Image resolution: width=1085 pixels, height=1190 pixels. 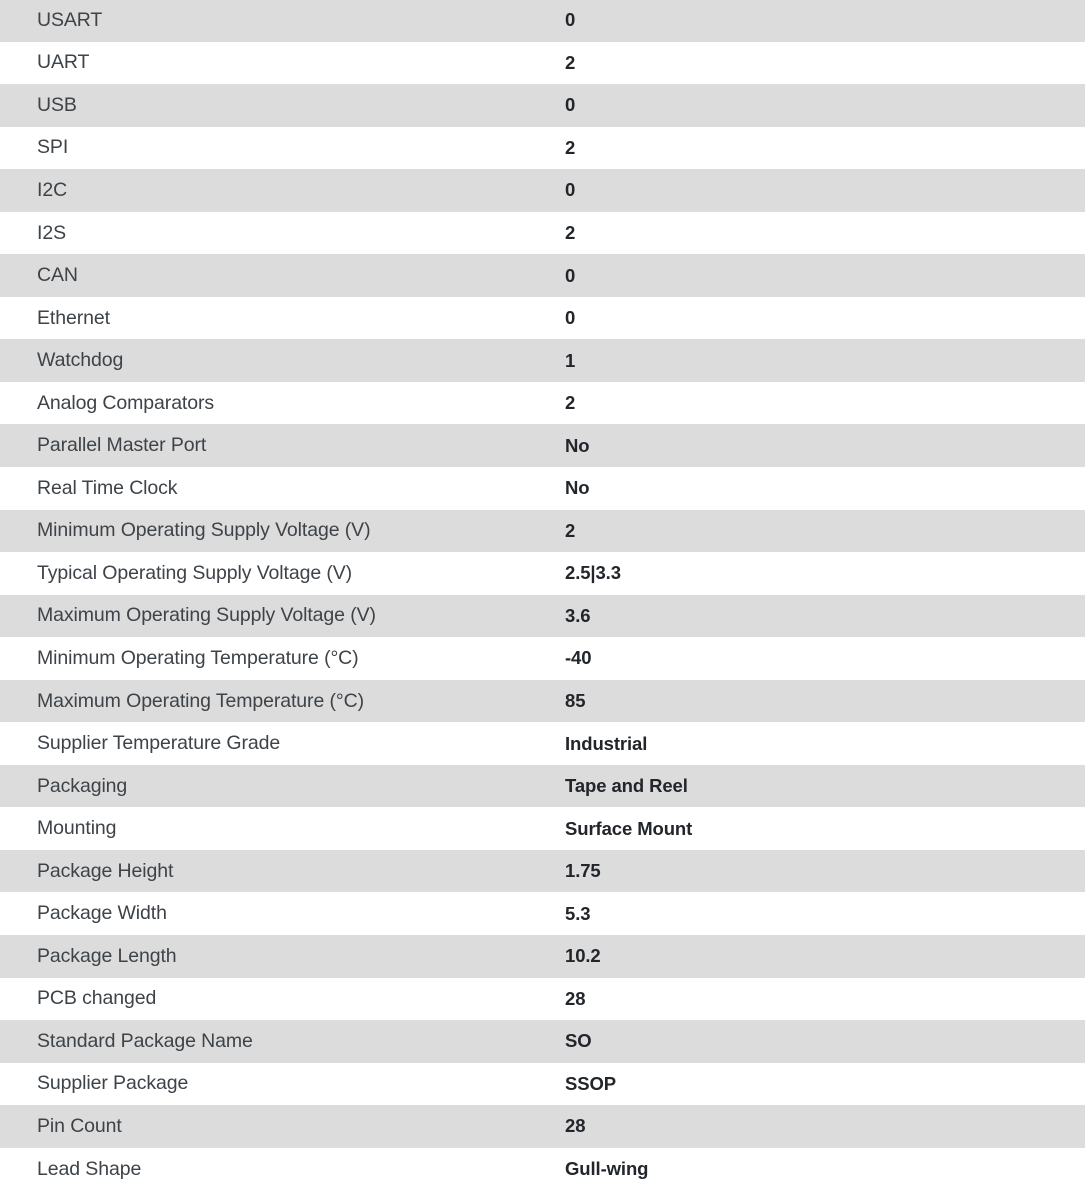 I want to click on table-row: Minimum Operating Temperature (°C) -40, so click(x=542, y=658).